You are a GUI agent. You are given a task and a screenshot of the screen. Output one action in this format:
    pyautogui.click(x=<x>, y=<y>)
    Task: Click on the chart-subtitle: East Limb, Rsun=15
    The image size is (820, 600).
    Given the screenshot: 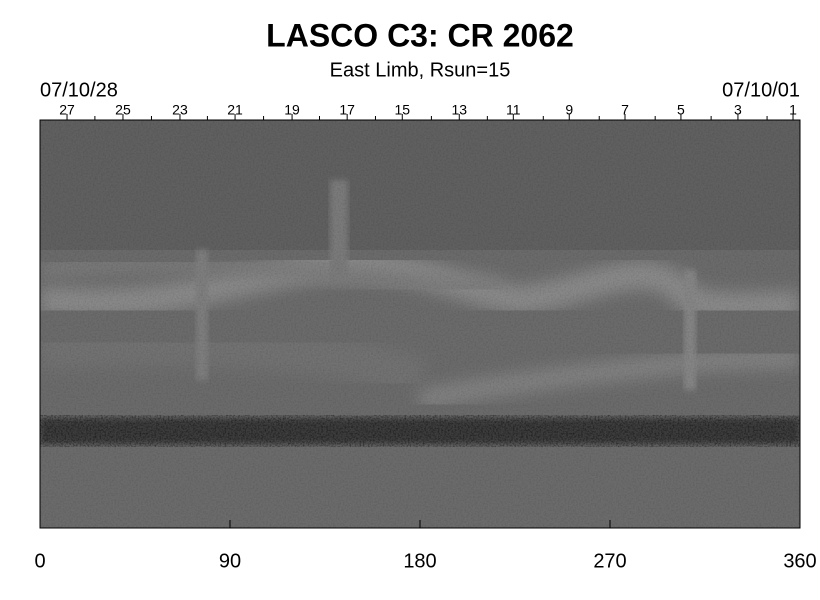 What is the action you would take?
    pyautogui.click(x=420, y=70)
    